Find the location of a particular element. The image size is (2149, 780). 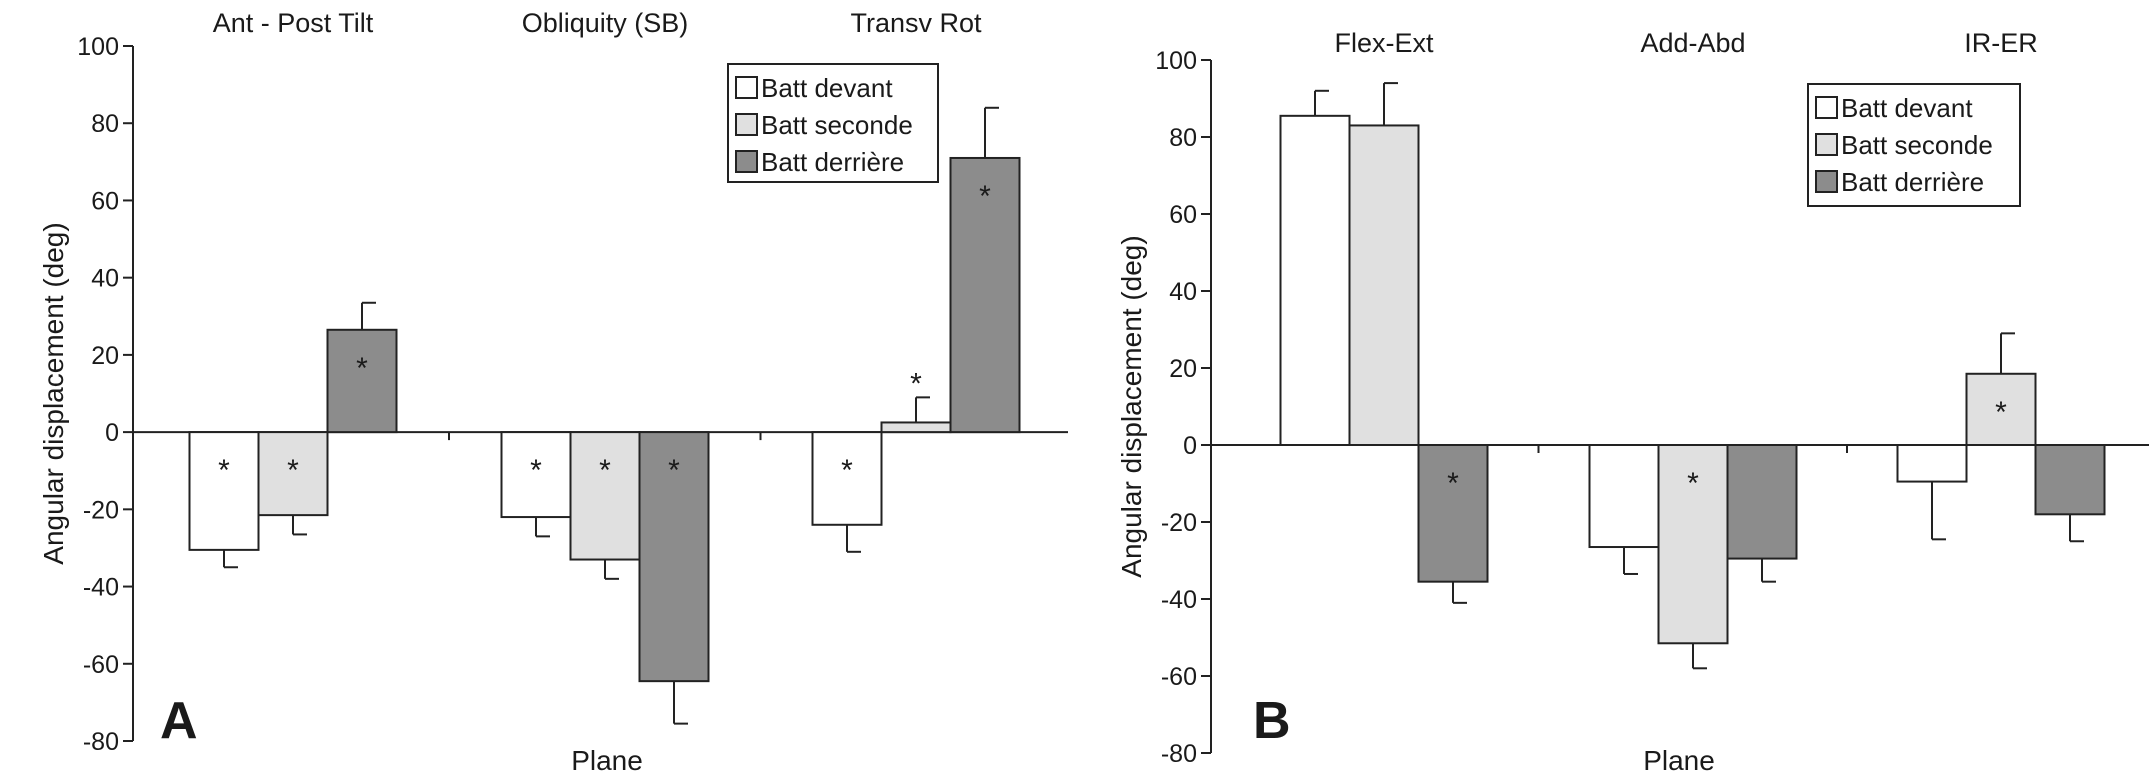

panel-letter: B is located at coordinates (1272, 721).